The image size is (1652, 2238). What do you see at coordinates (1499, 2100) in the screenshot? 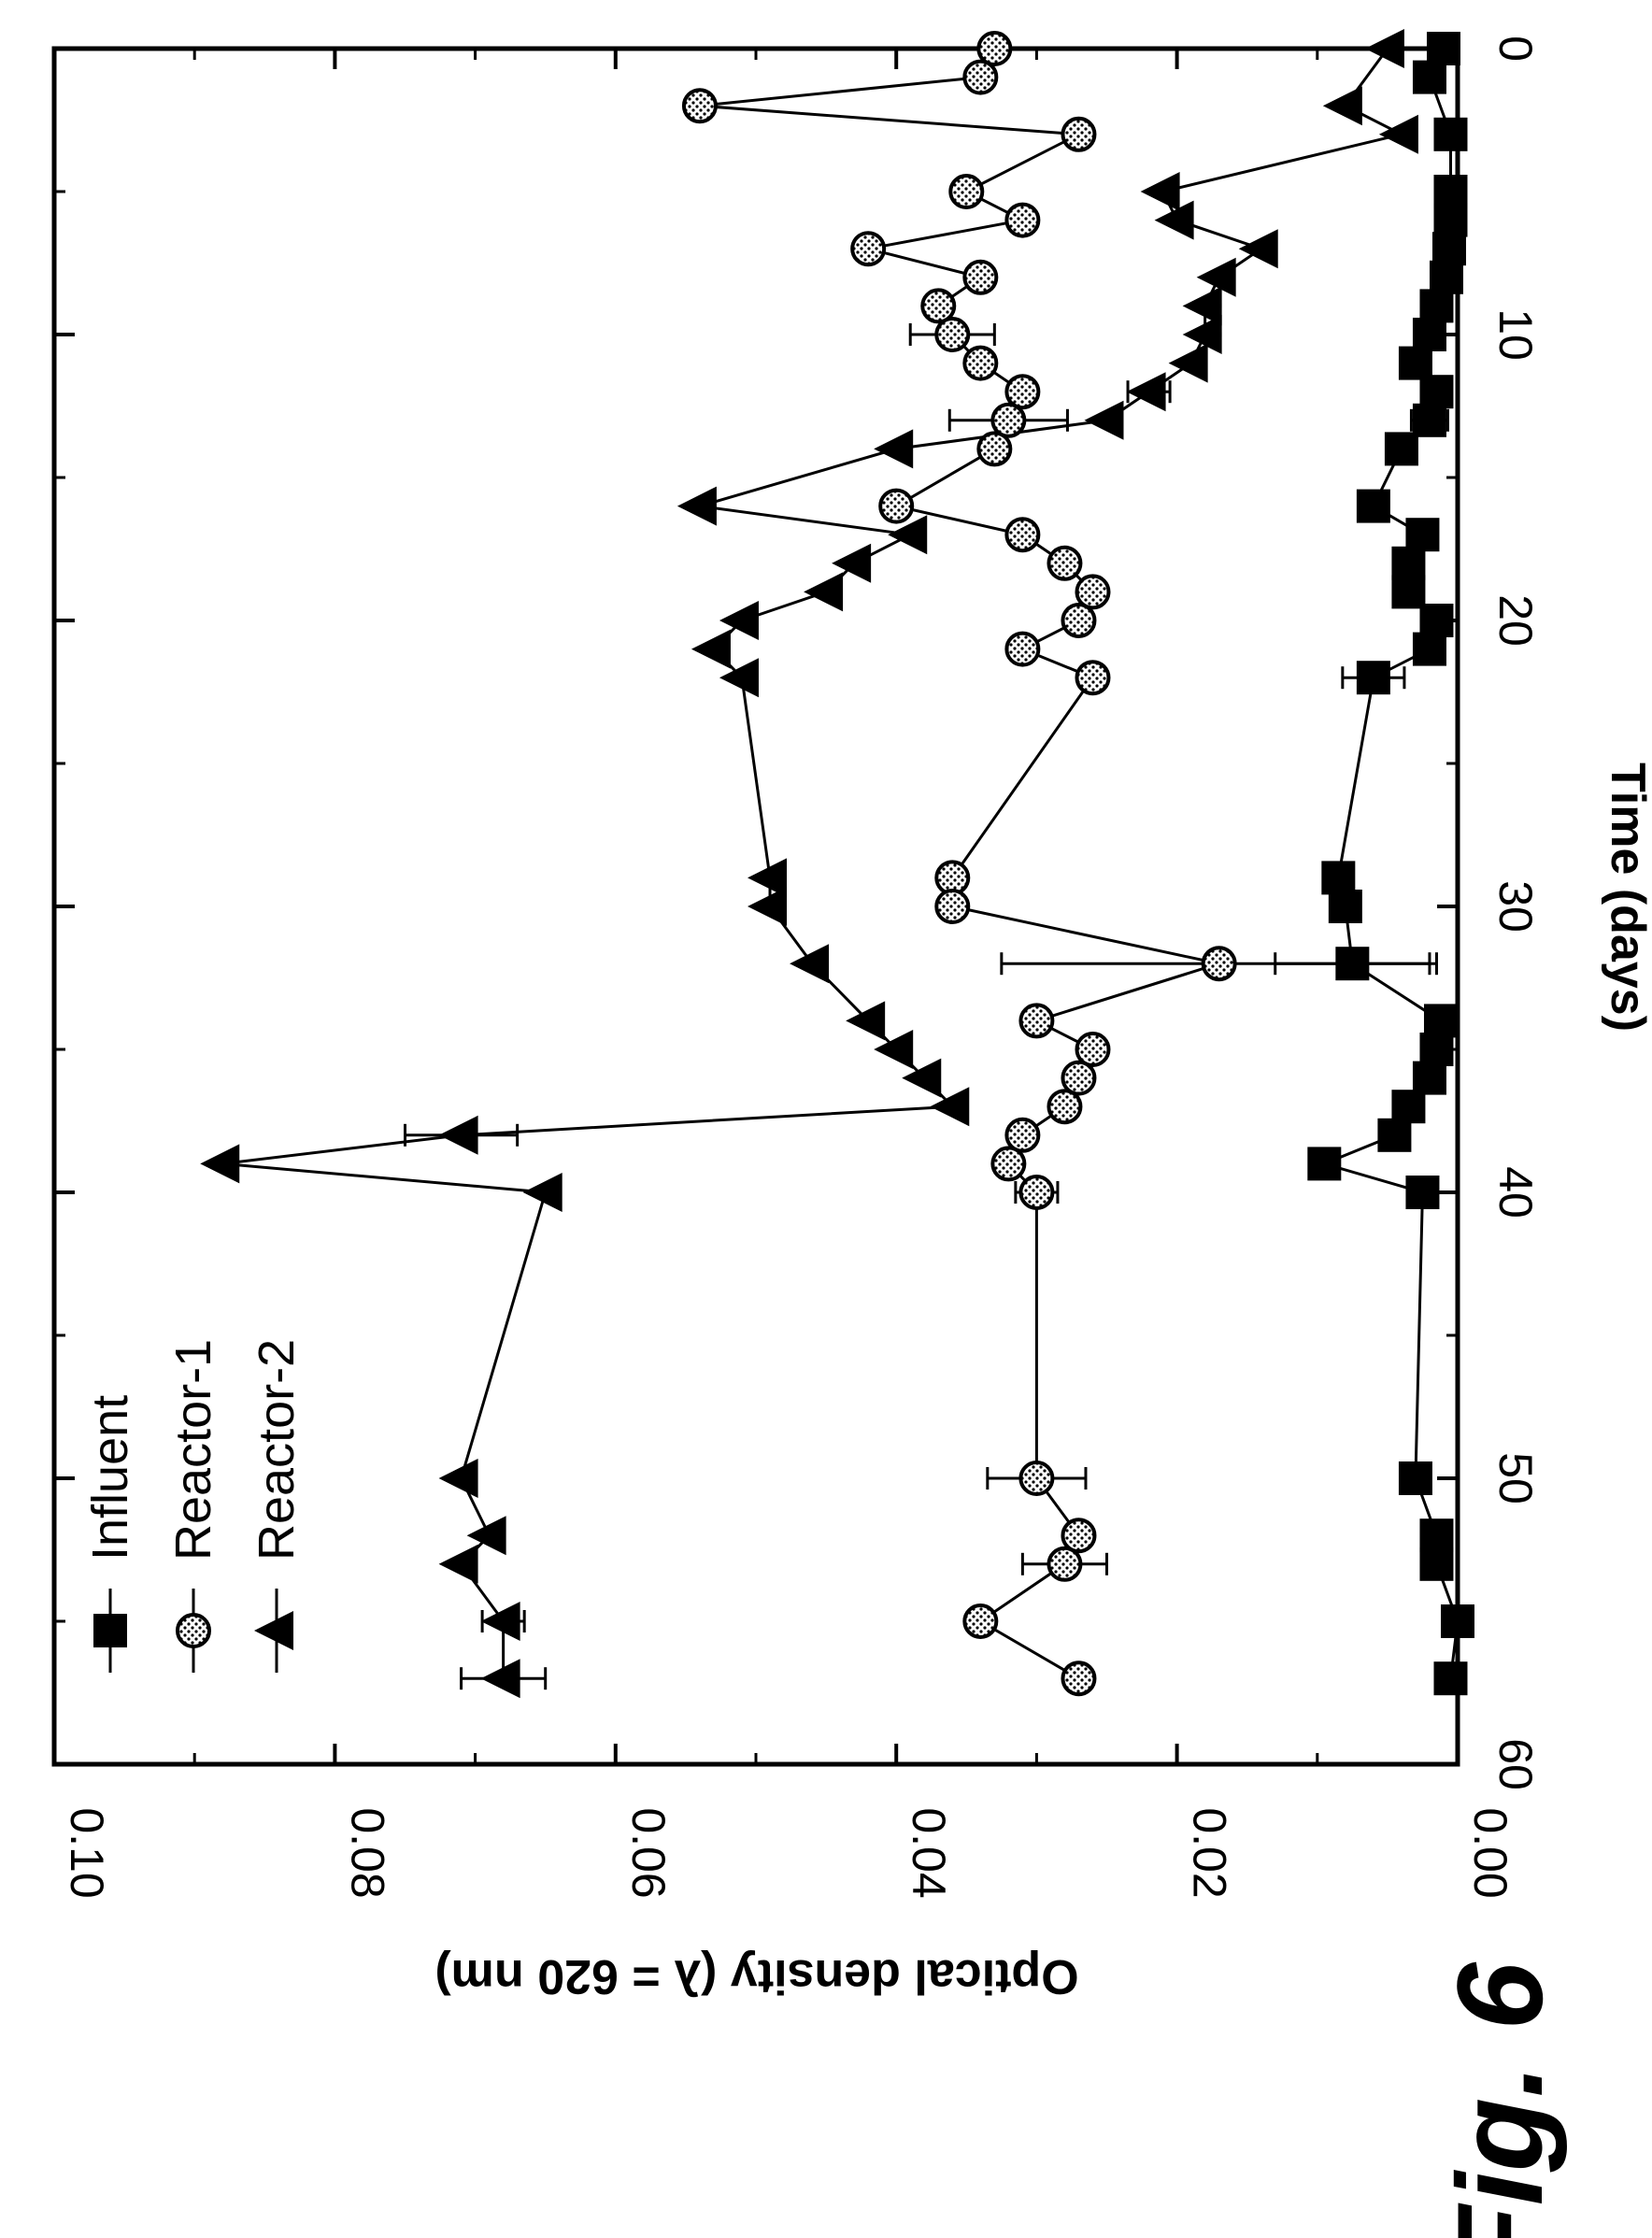
I see `figure-label: Fig. 6` at bounding box center [1499, 2100].